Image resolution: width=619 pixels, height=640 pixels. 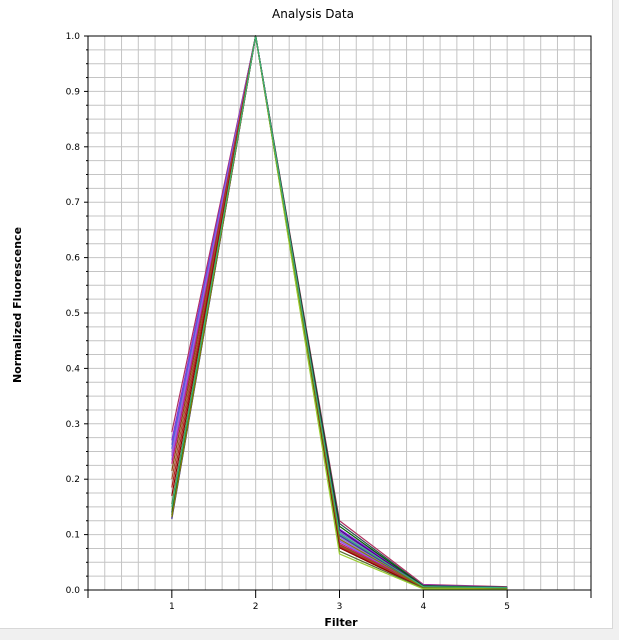 I want to click on y-tick-label: 1.0, so click(x=73, y=37).